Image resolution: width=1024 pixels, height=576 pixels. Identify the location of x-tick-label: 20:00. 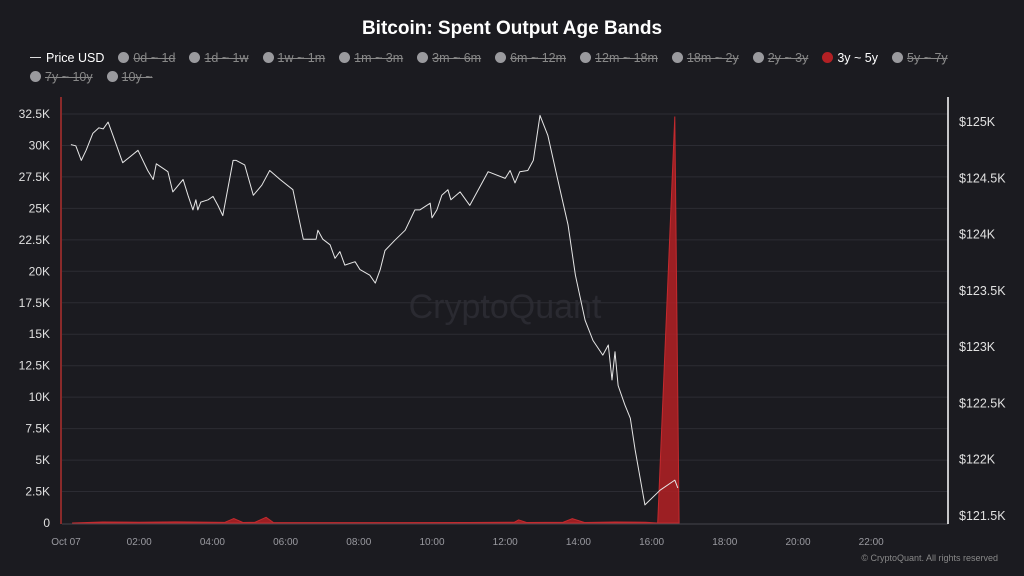
(797, 542).